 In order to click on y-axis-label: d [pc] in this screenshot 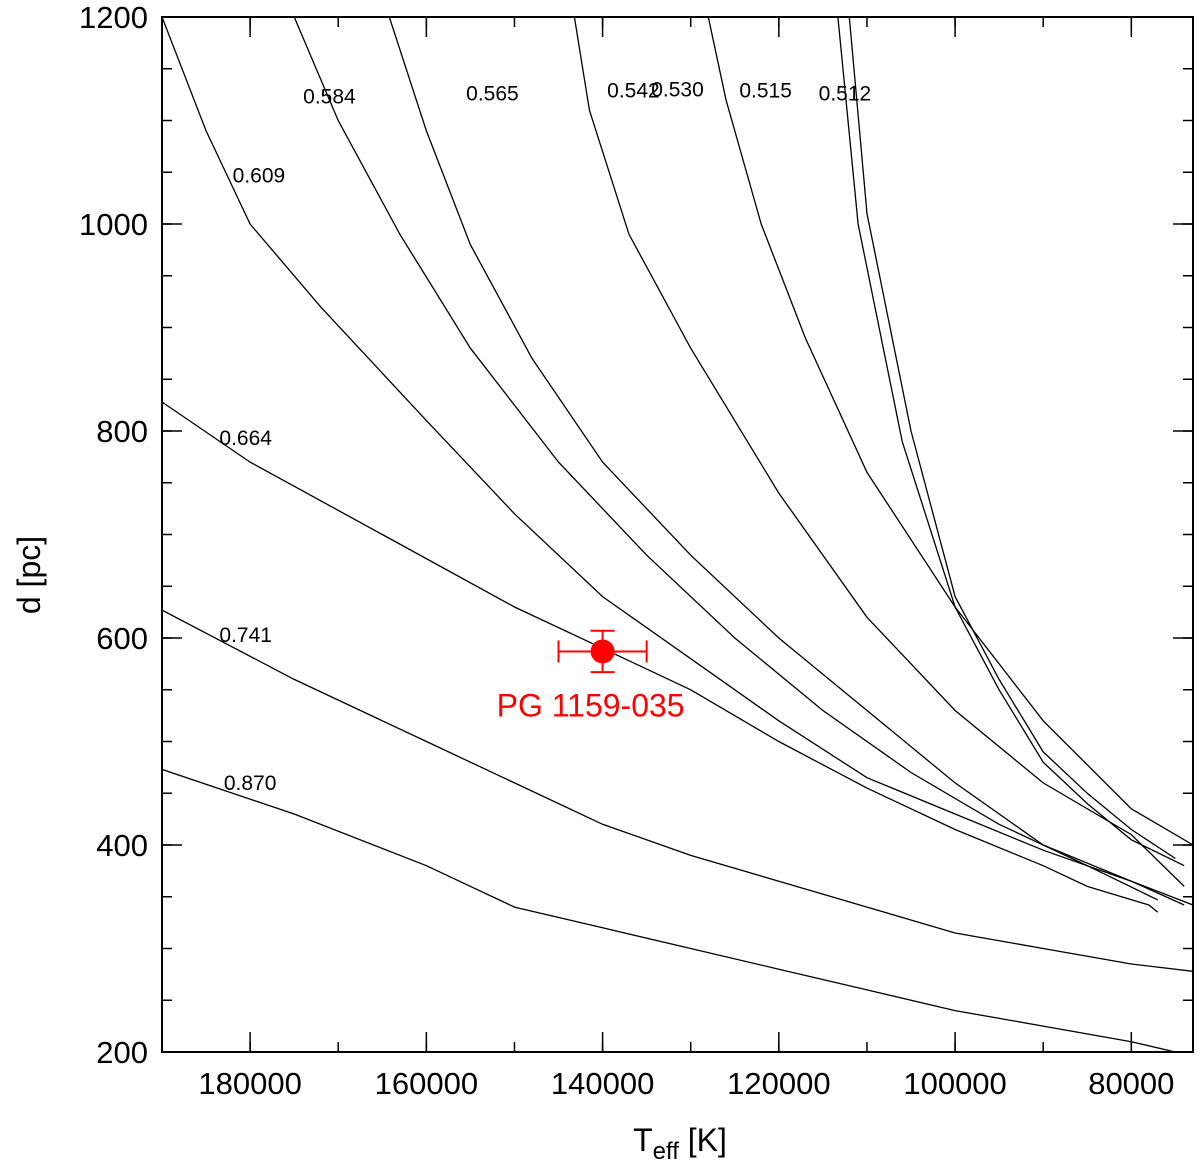, I will do `click(29, 575)`.